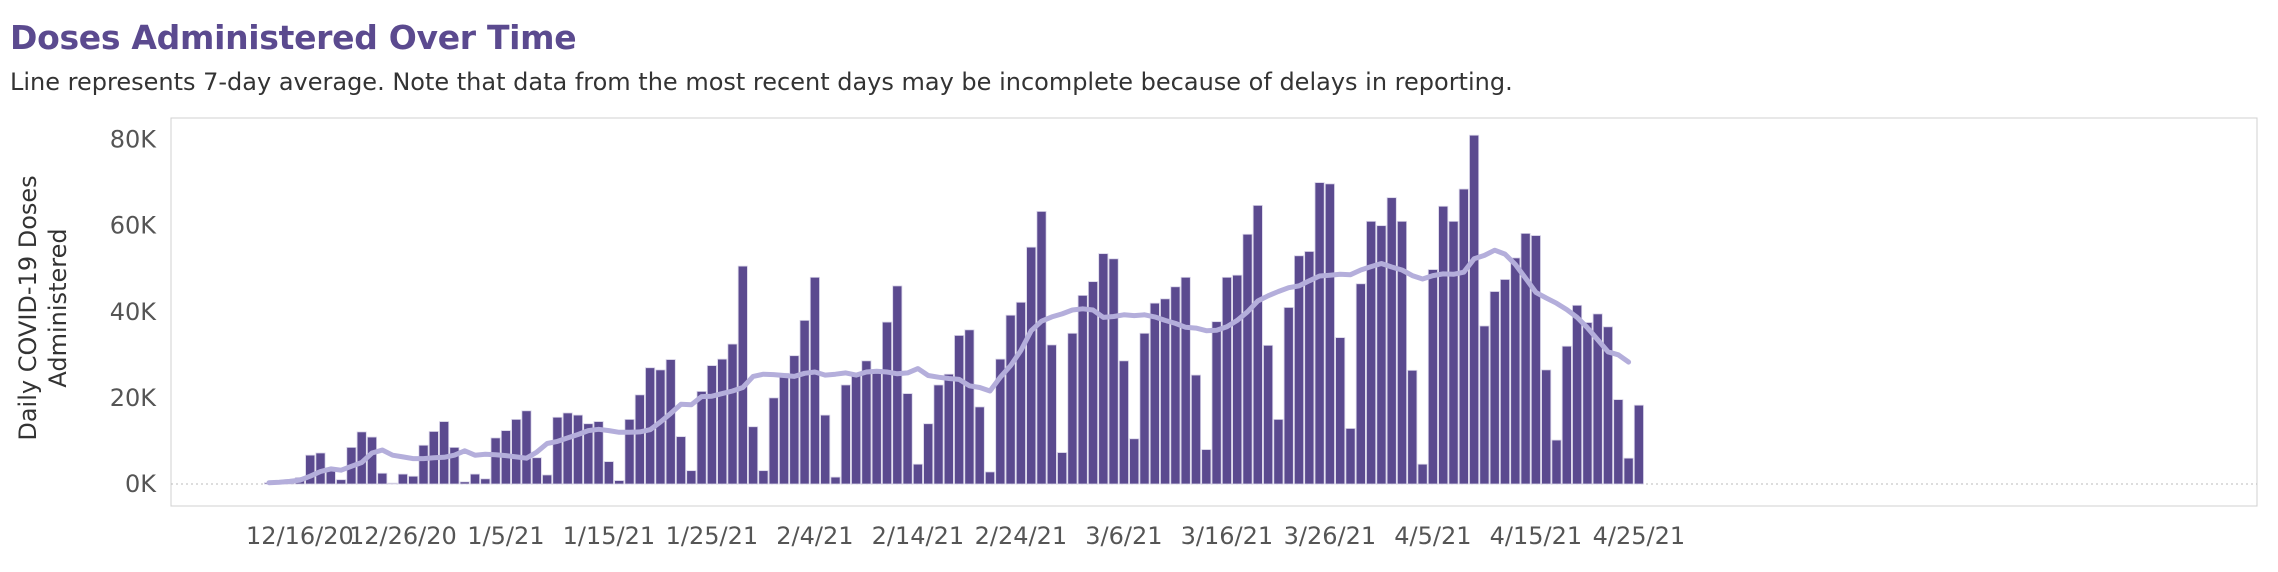 The height and width of the screenshot is (572, 2278). I want to click on y-tick-label: 80K, so click(134, 140).